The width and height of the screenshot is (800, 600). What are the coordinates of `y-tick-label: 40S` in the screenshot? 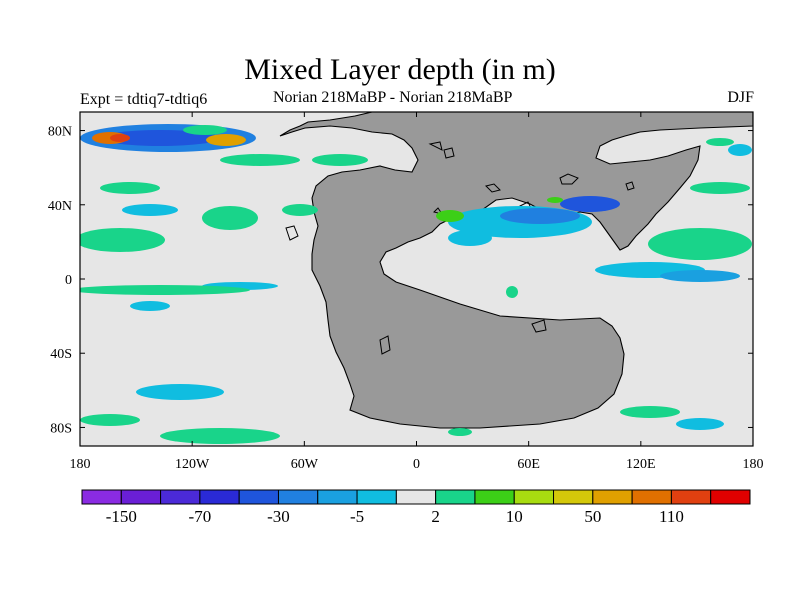 It's located at (61, 354).